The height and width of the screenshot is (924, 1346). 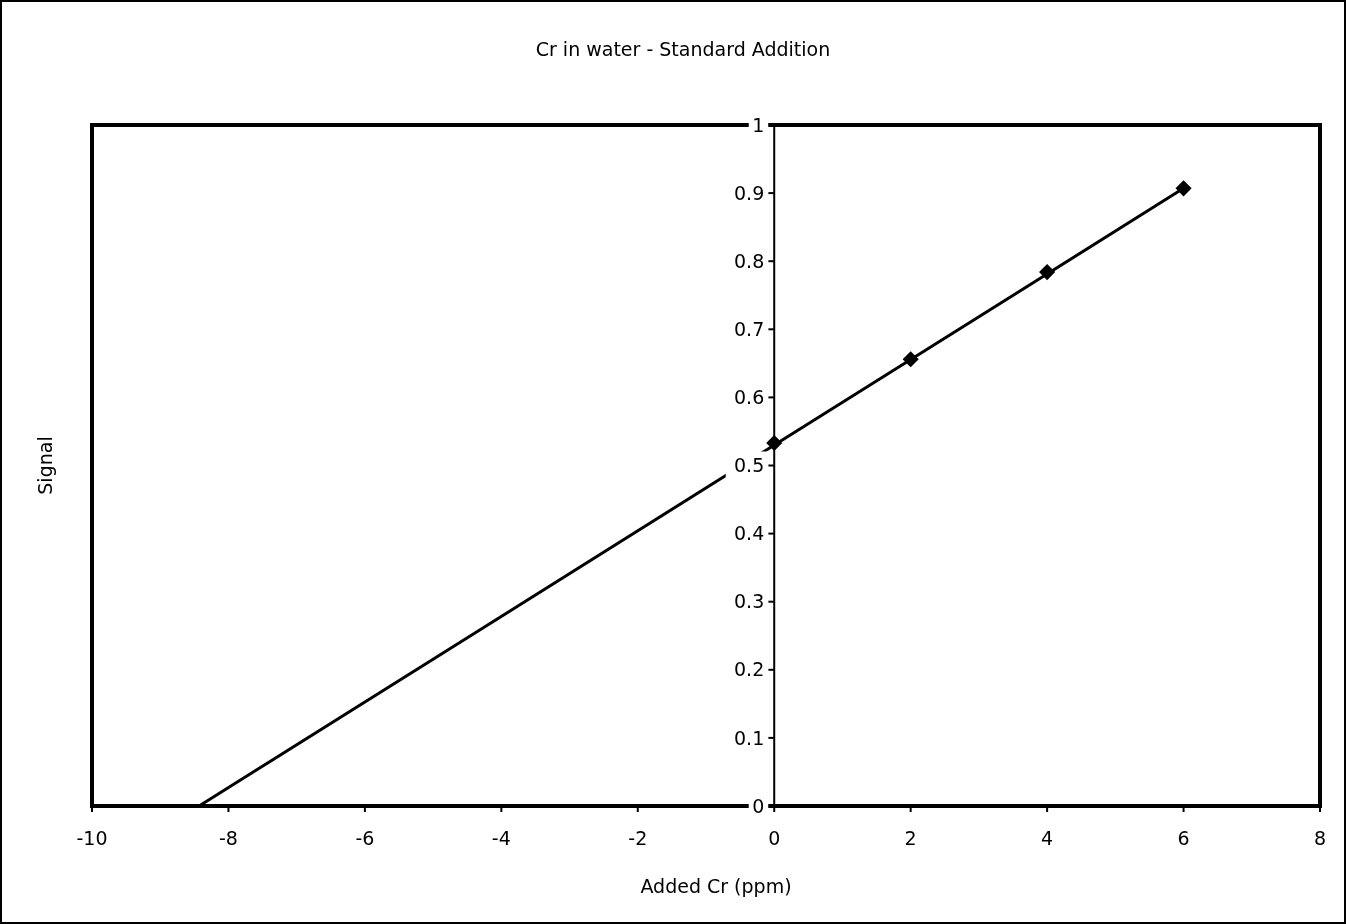 I want to click on y-tick-label: 0.6, so click(x=749, y=397).